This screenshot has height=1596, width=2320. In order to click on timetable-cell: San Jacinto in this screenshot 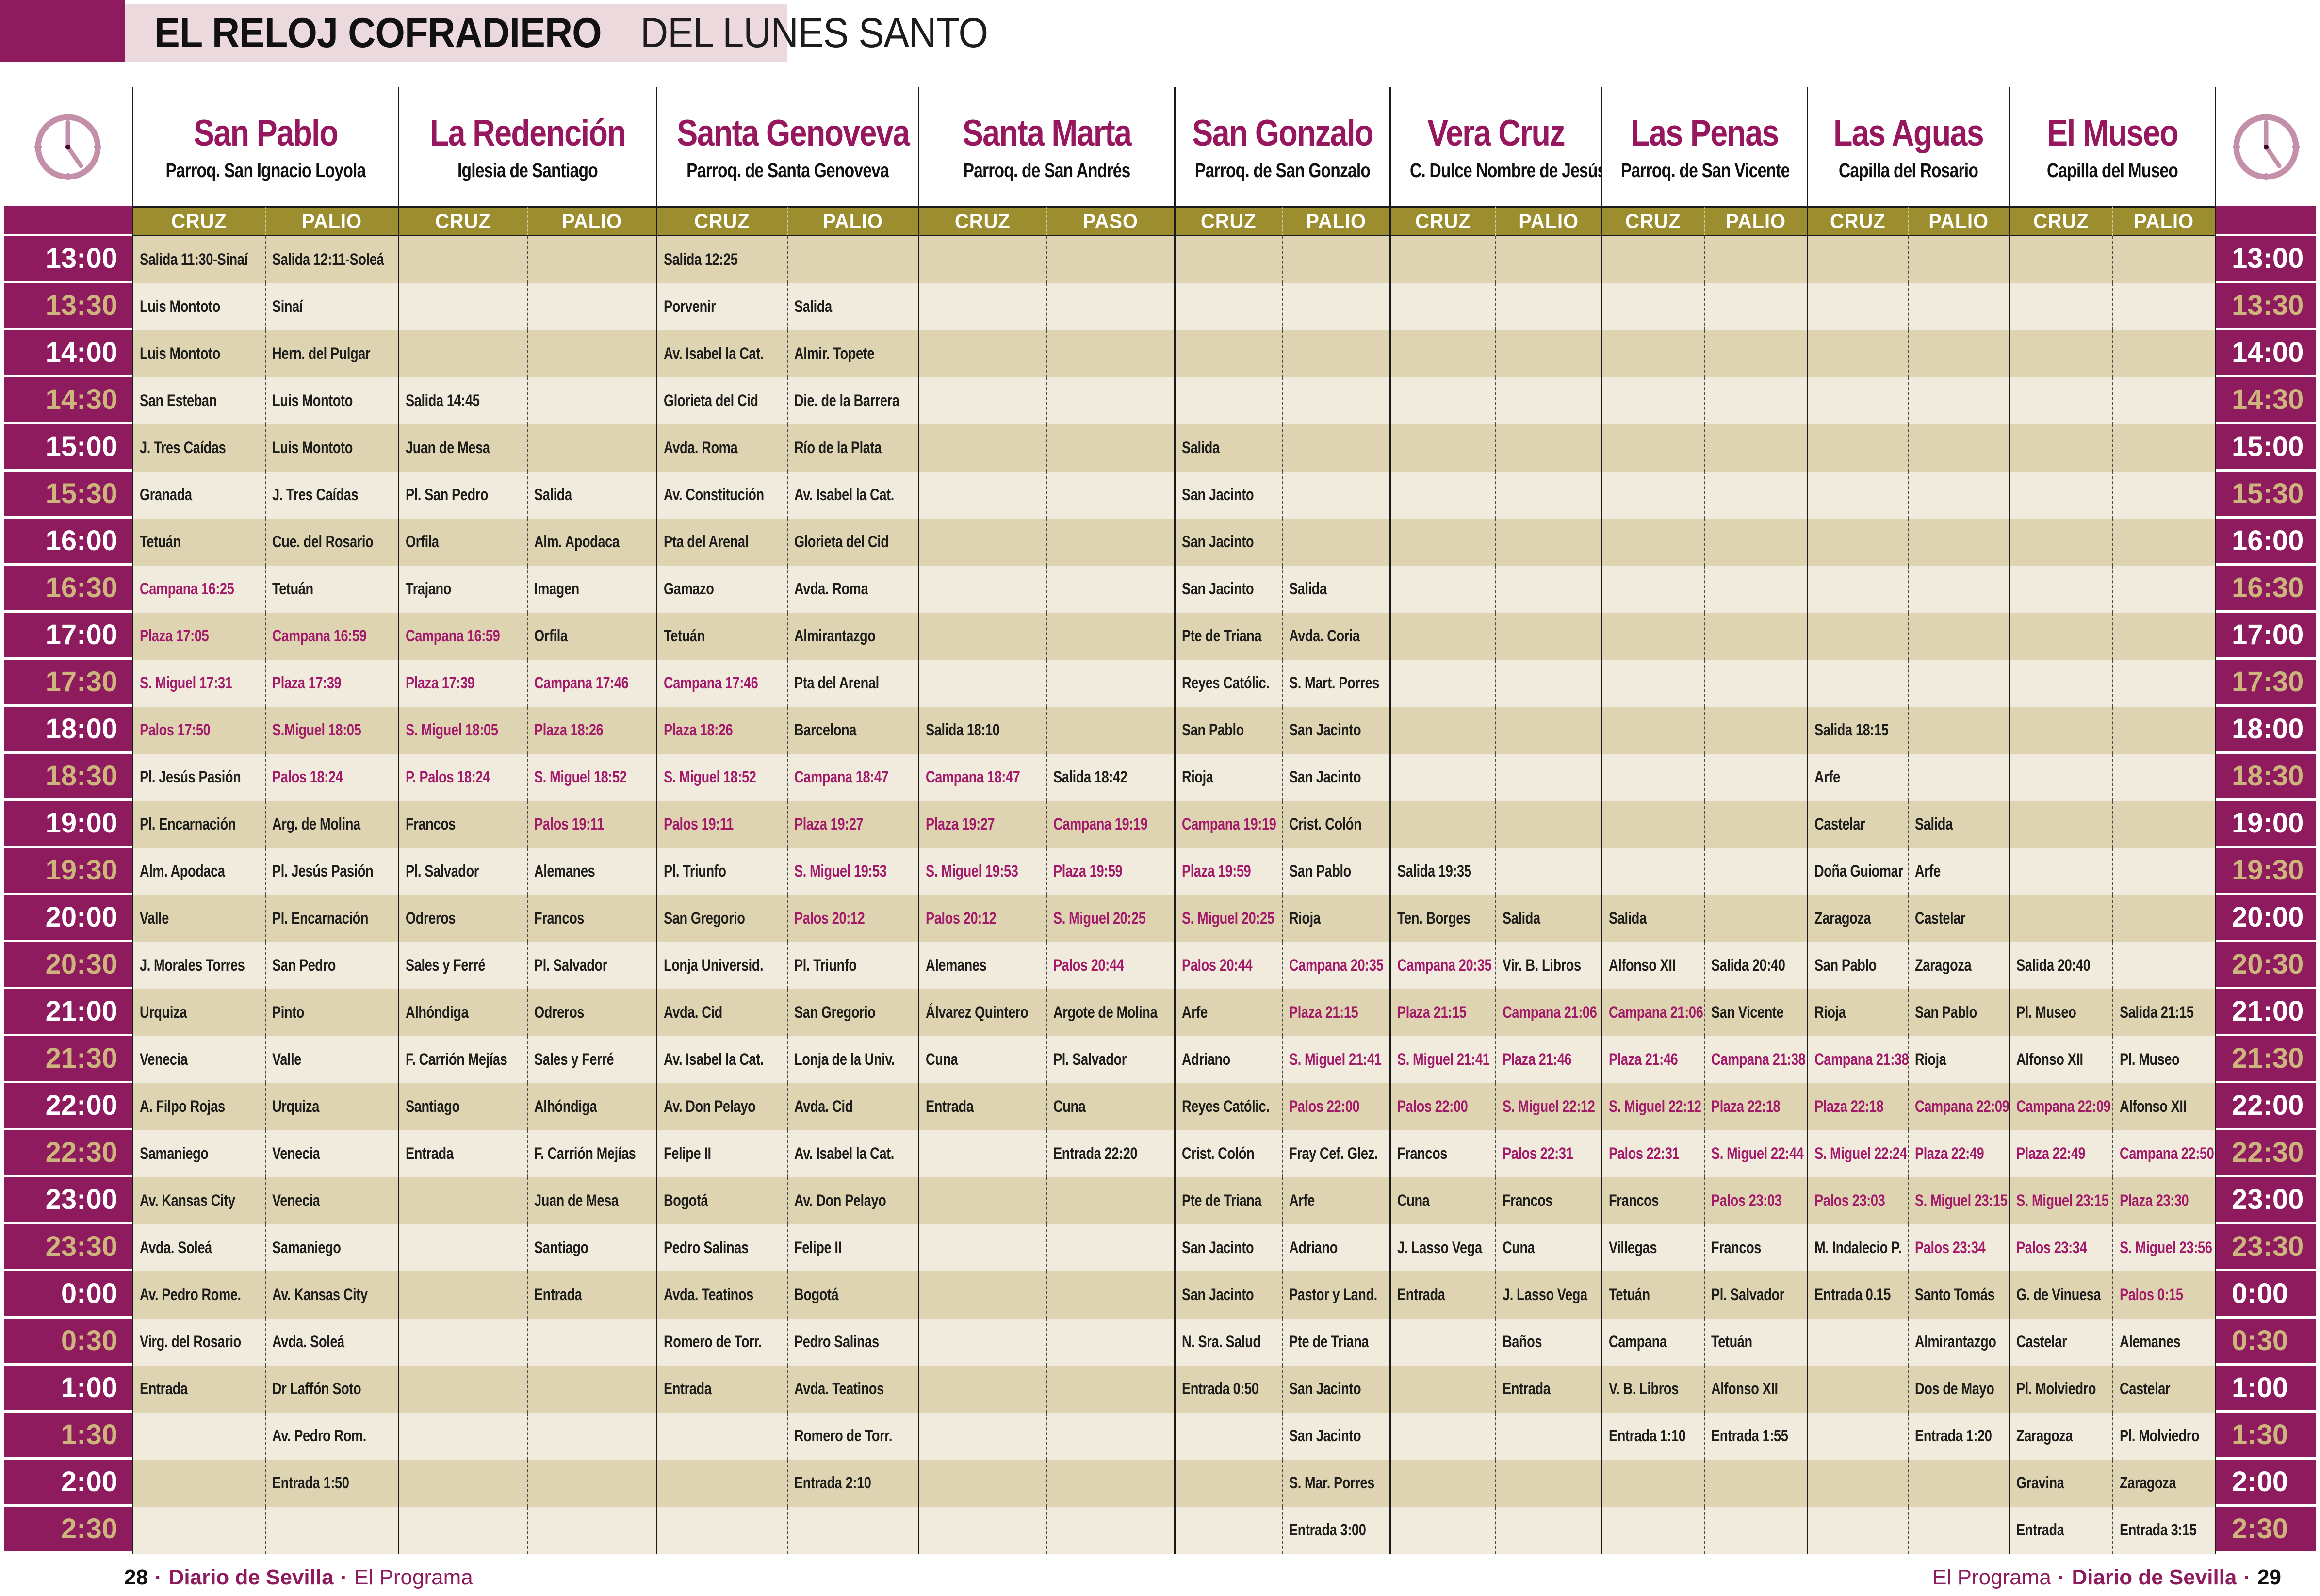, I will do `click(1228, 542)`.